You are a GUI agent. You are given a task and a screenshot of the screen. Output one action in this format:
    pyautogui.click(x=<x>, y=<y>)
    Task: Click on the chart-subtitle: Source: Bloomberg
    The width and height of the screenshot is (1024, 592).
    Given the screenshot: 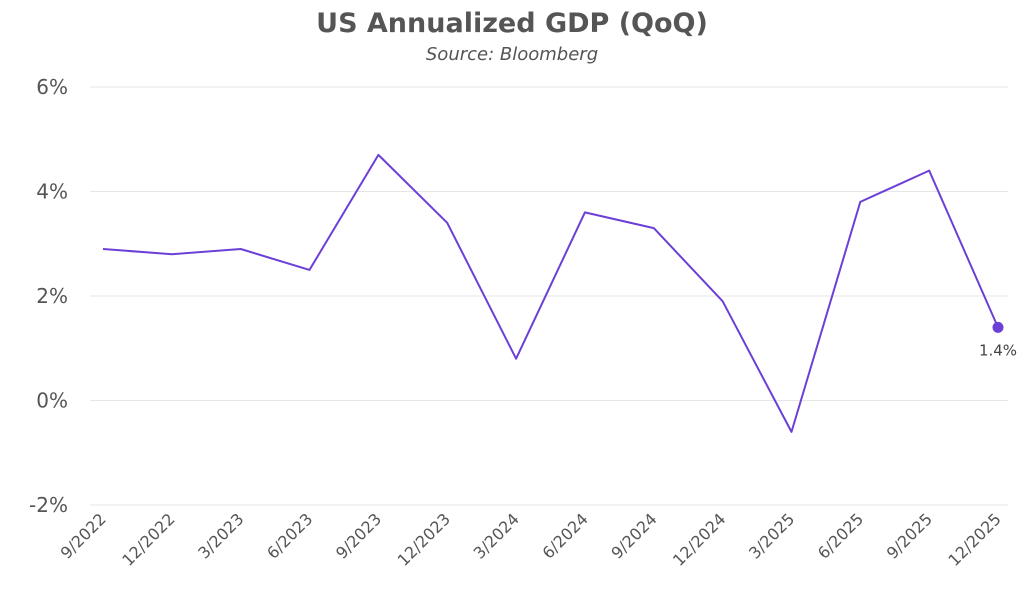 What is the action you would take?
    pyautogui.click(x=512, y=54)
    